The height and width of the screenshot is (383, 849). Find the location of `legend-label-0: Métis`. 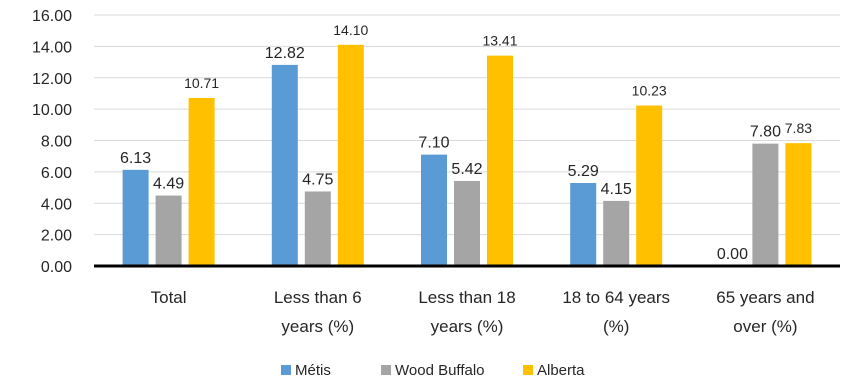

legend-label-0: Métis is located at coordinates (313, 370).